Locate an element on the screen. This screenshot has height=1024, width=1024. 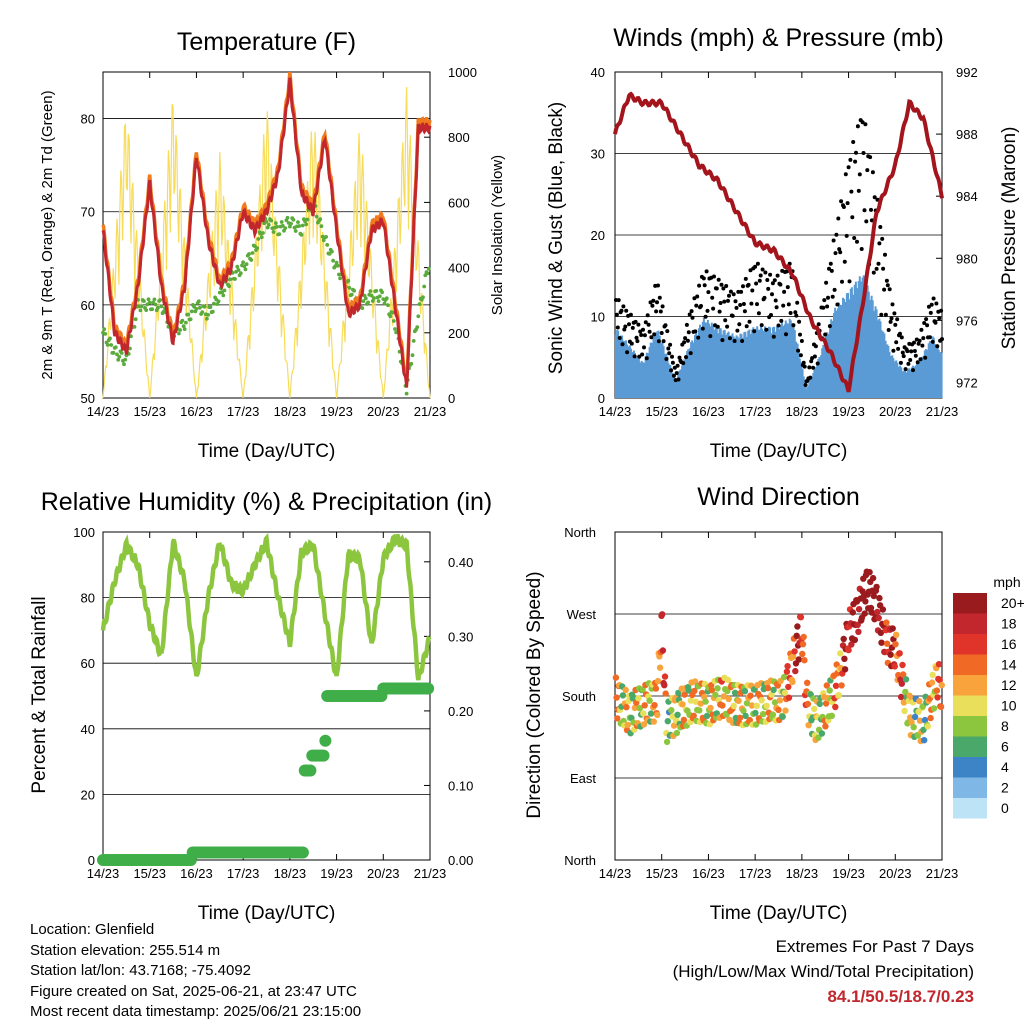
y-tick-label: 40 is located at coordinates (88, 729).